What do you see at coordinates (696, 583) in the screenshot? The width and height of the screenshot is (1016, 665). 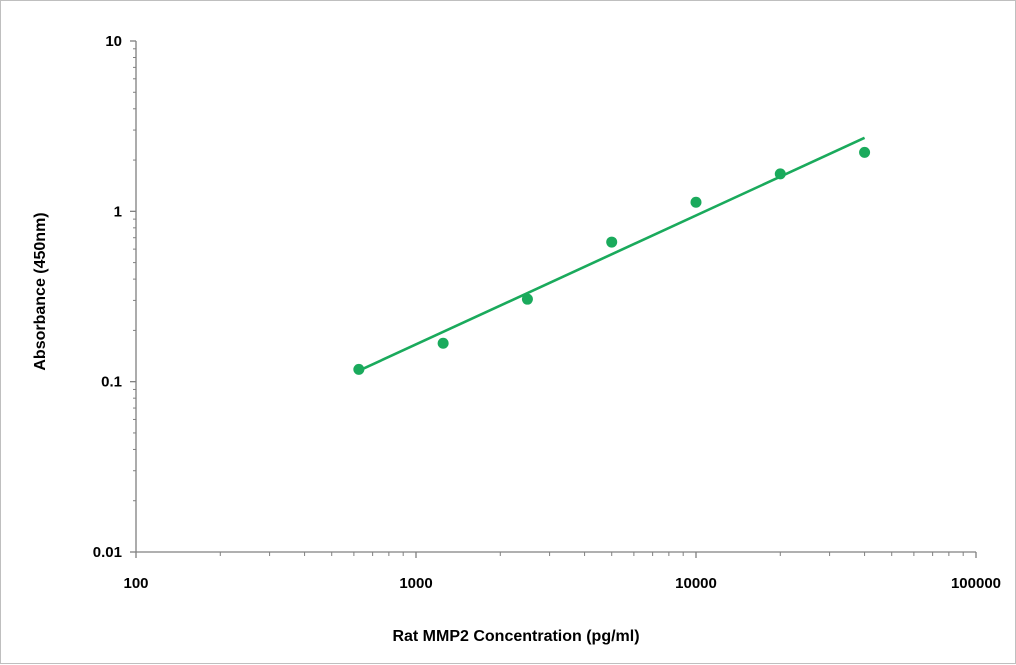 I see `x-tick-label: 10000` at bounding box center [696, 583].